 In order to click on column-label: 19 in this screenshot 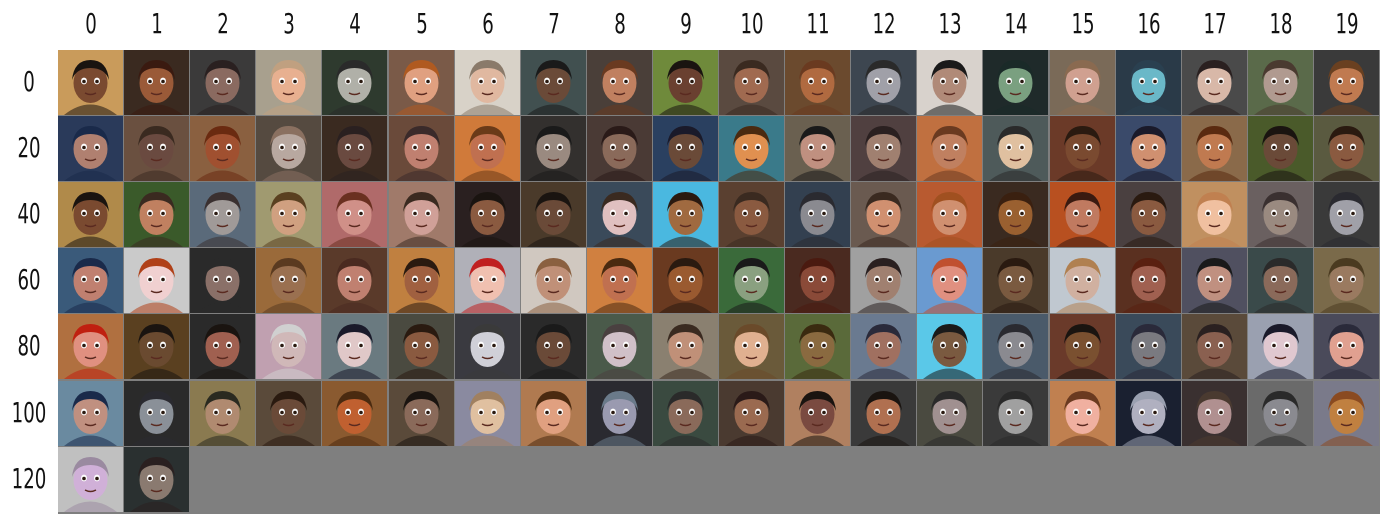, I will do `click(1347, 23)`.